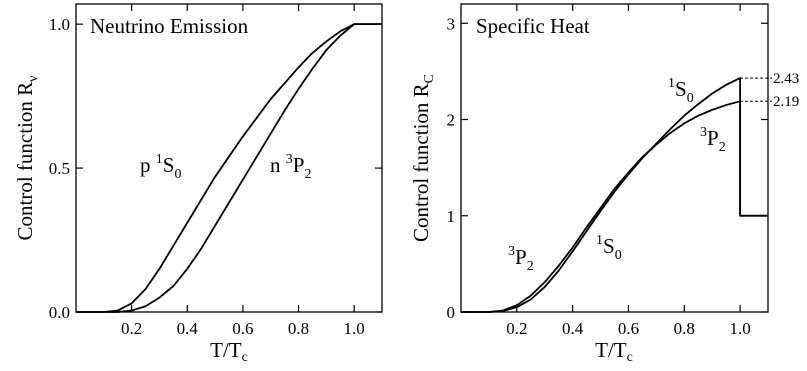  Describe the element at coordinates (521, 259) in the screenshot. I see `curve-label-3p2-lower: 3P2` at that location.